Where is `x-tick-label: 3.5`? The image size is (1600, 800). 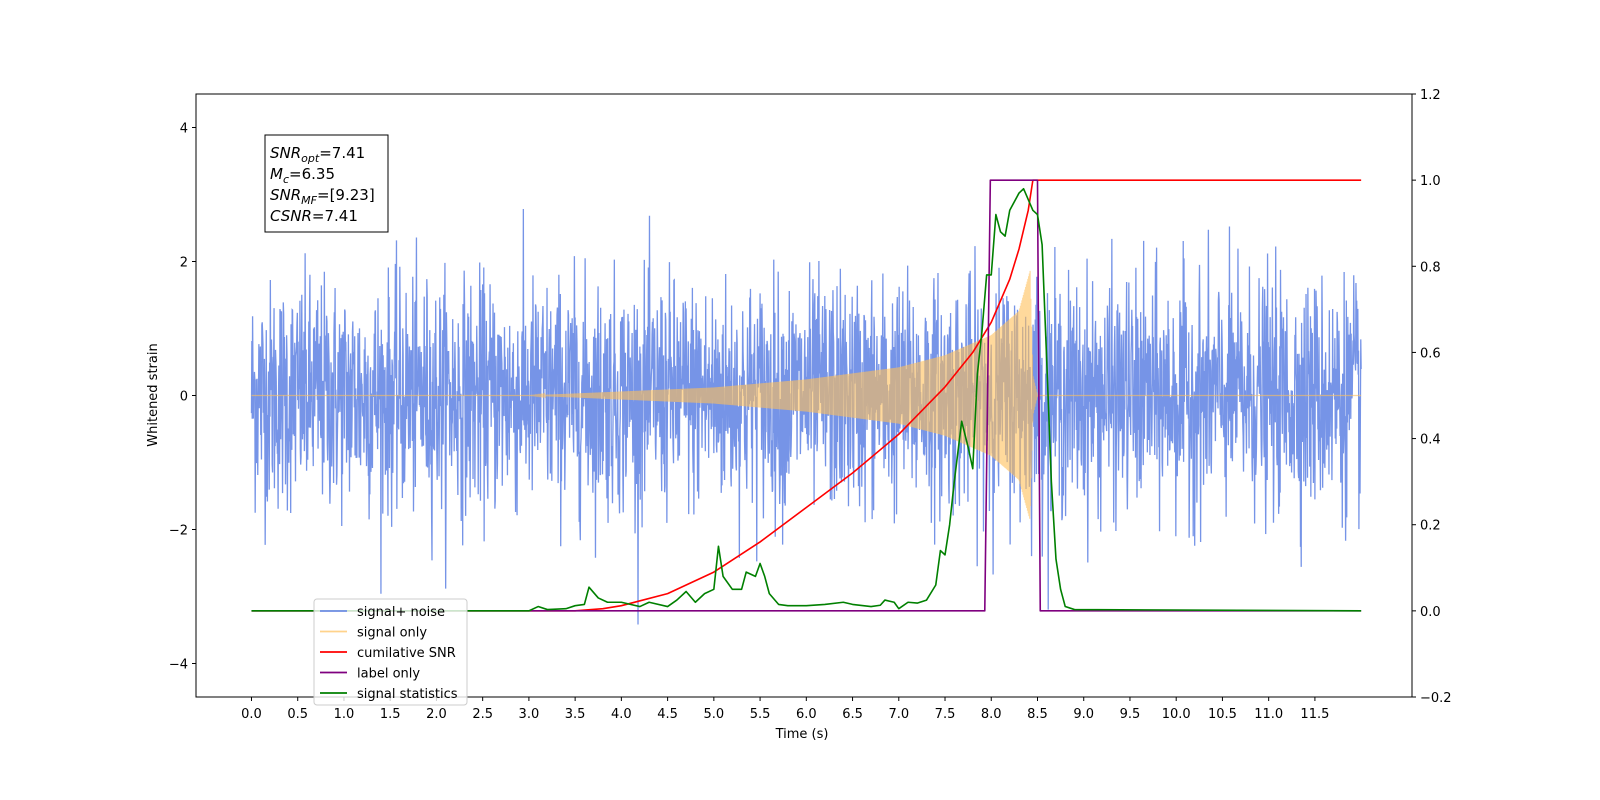
x-tick-label: 3.5 is located at coordinates (575, 714).